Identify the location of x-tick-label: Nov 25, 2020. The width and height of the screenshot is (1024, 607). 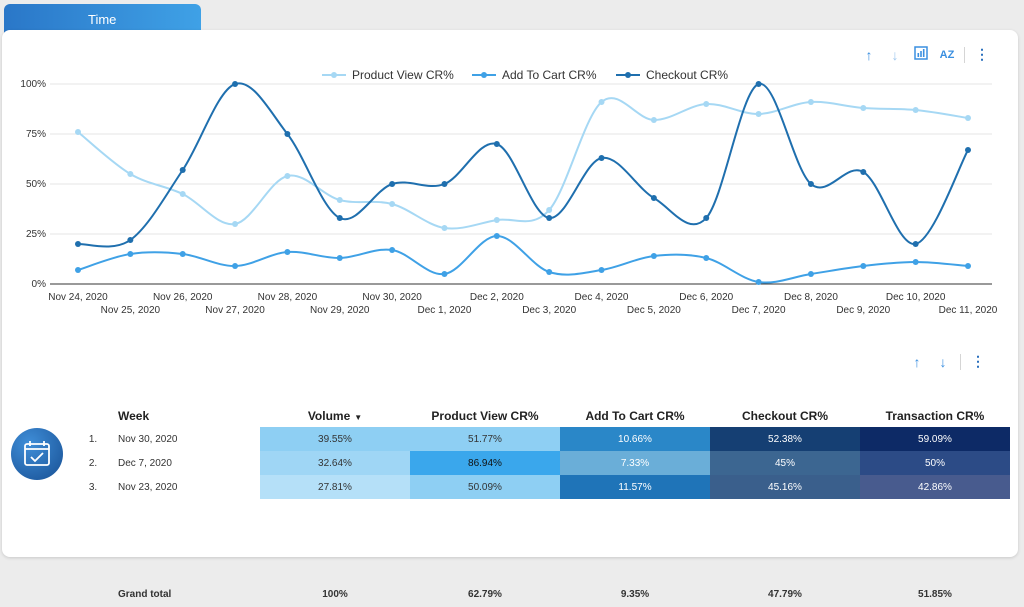
(131, 310).